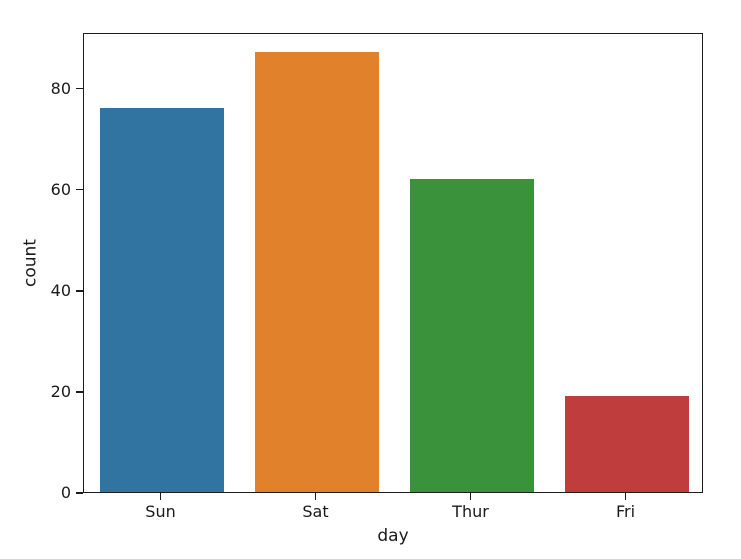  What do you see at coordinates (470, 511) in the screenshot?
I see `x-tick-label: Thur` at bounding box center [470, 511].